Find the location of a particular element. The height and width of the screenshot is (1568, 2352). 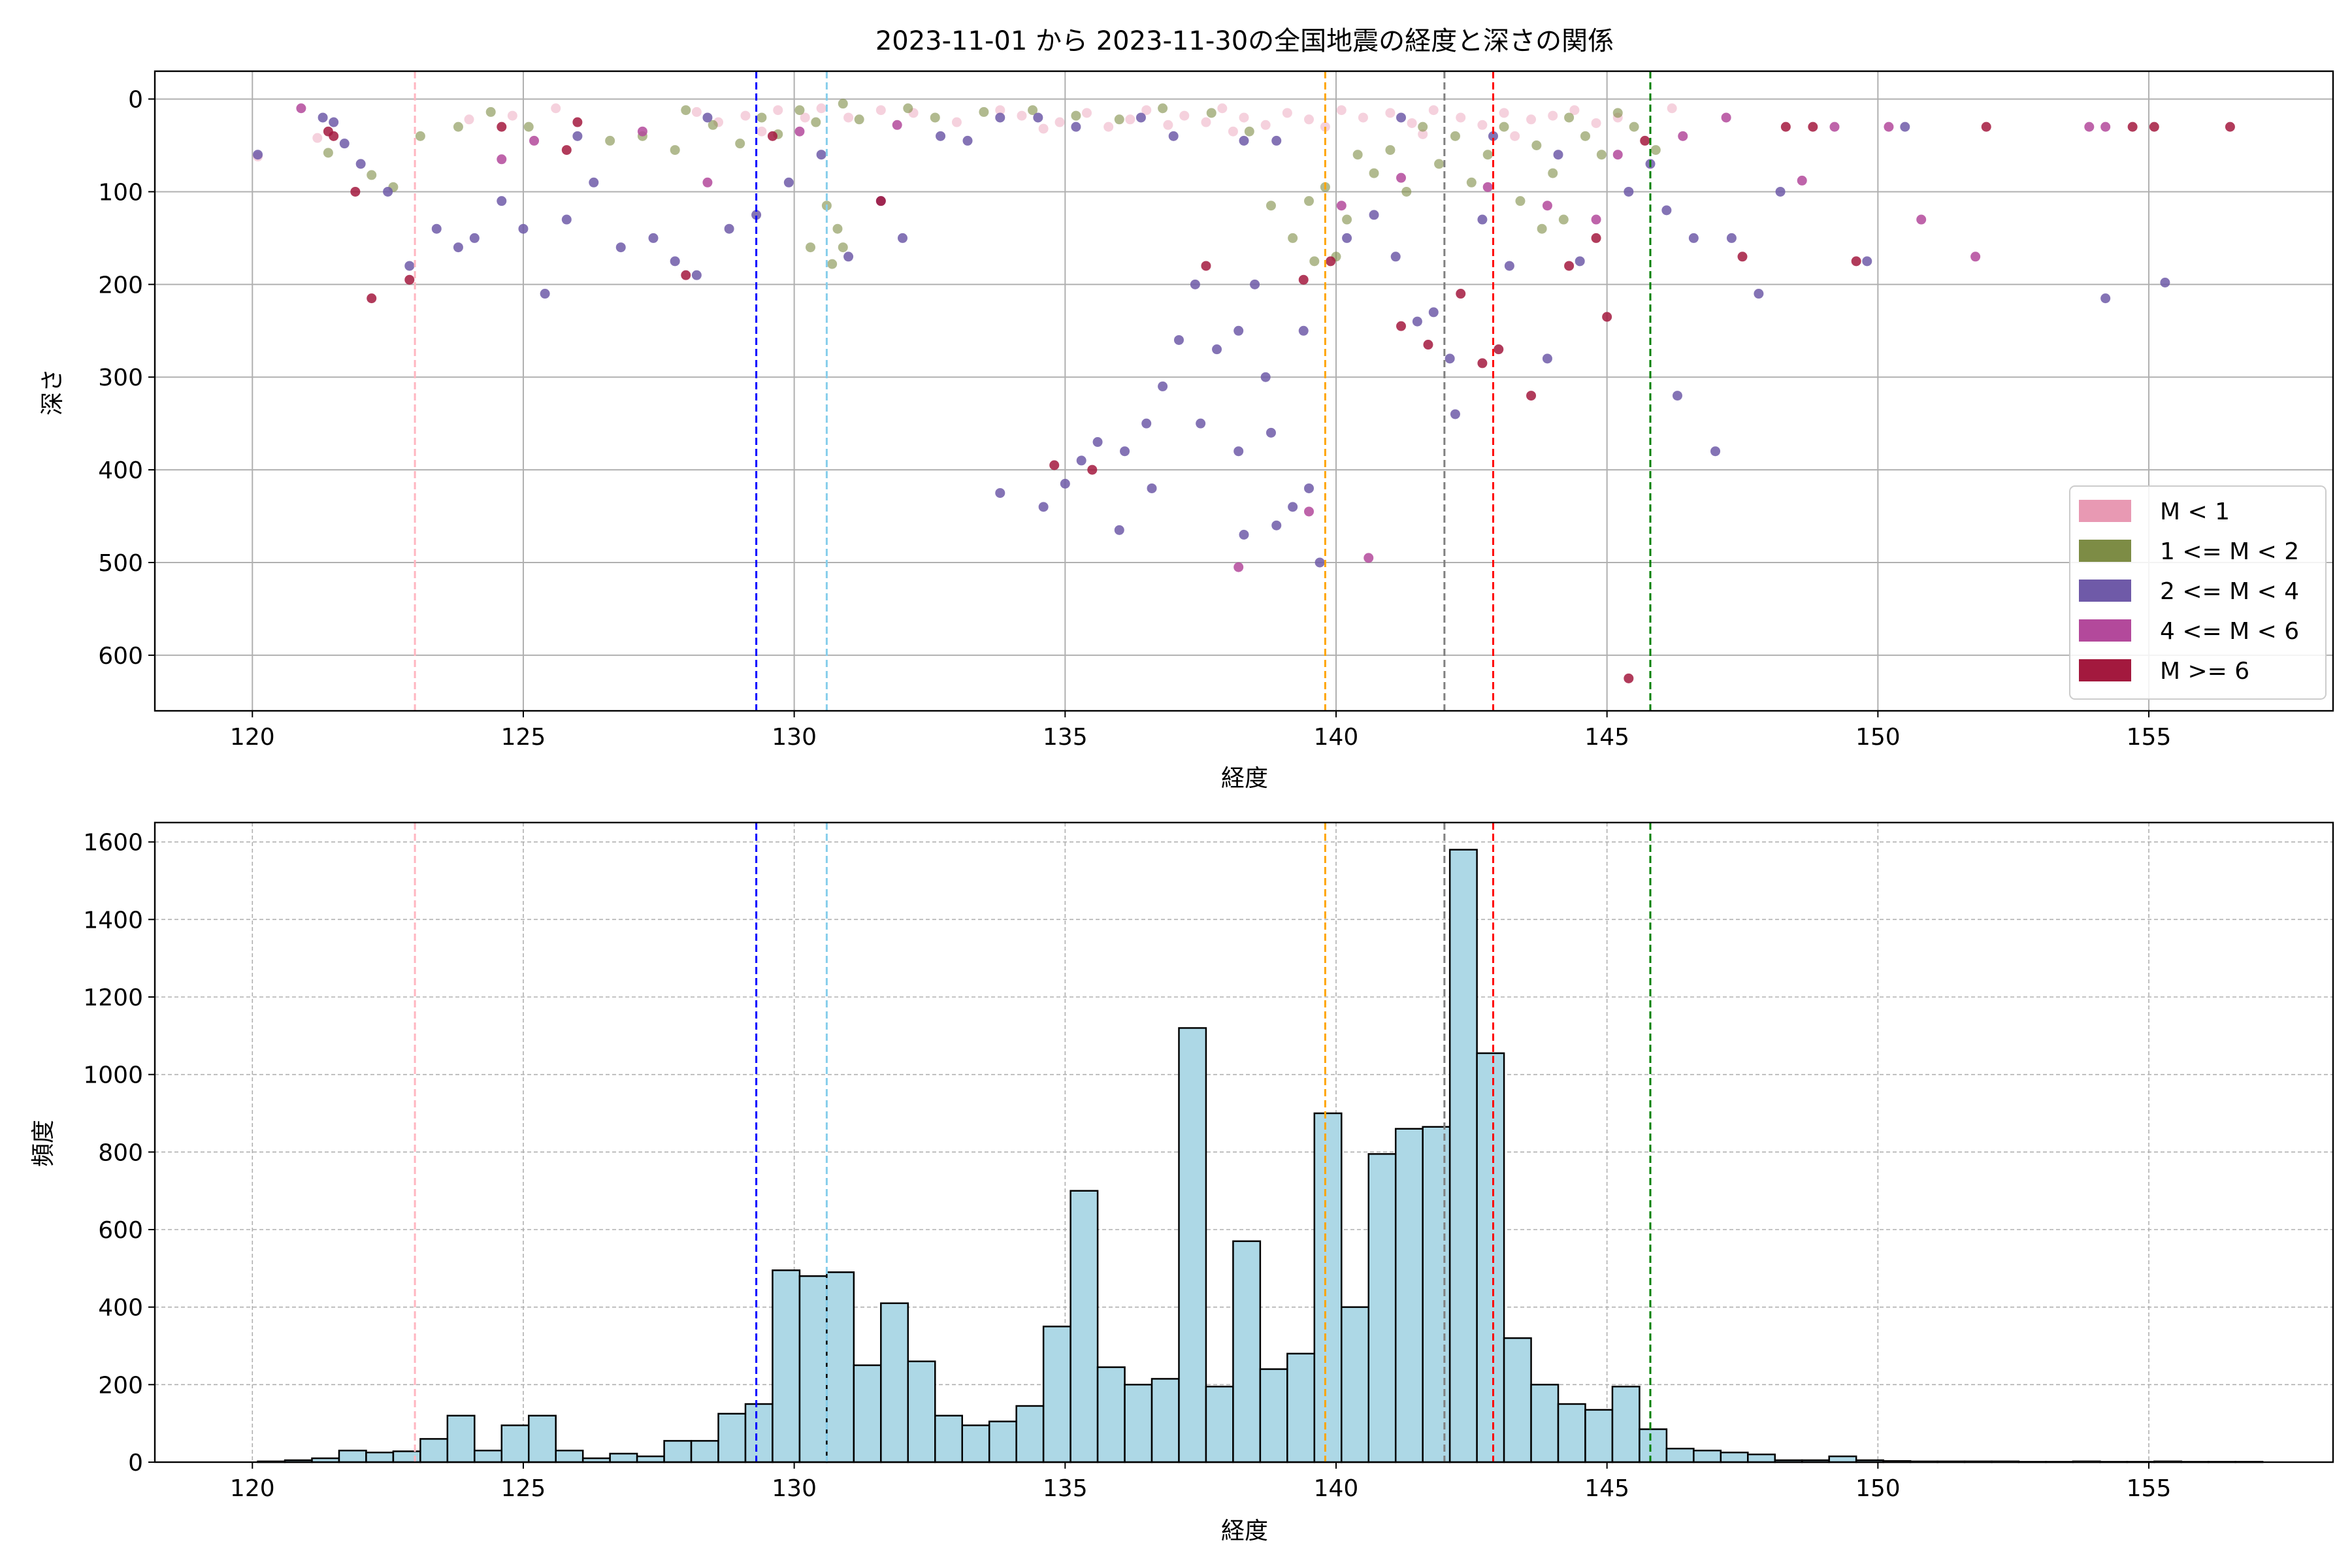

histogram-y-tick-label: 800 is located at coordinates (120, 1152).